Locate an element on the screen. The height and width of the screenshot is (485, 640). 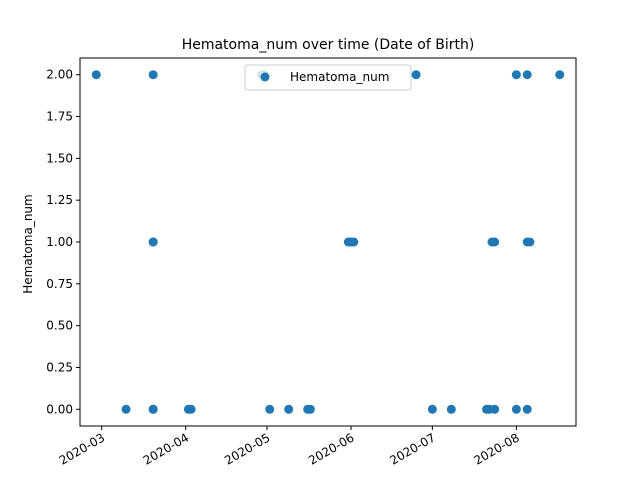
y-tick-label: 1.50 is located at coordinates (59, 158).